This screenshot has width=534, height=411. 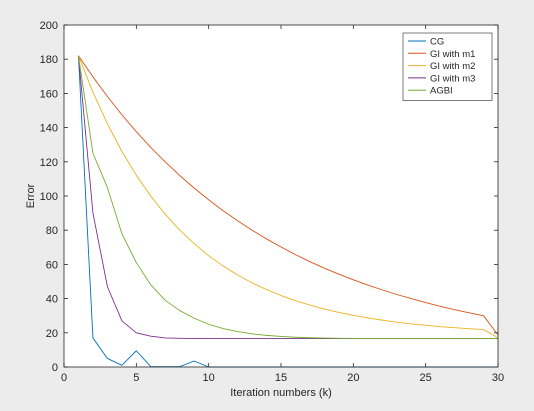 I want to click on y-tick-label: 100, so click(x=49, y=197).